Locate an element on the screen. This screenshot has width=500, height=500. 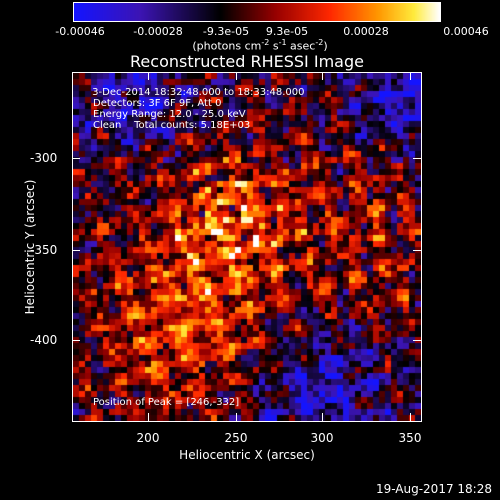
colorbar-tick-label: -0.00028 is located at coordinates (158, 31).